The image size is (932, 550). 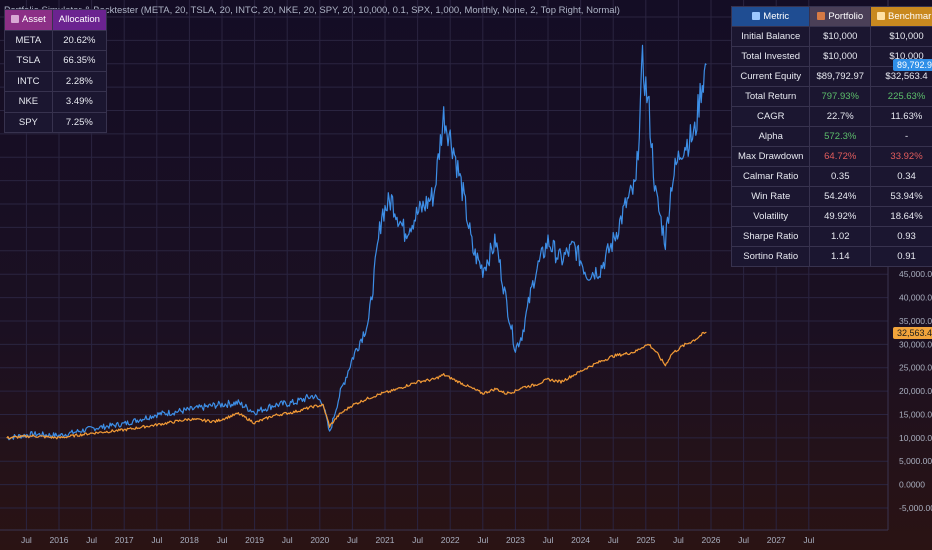 I want to click on metric-row: Alpha 572.3% -, so click(x=831, y=136).